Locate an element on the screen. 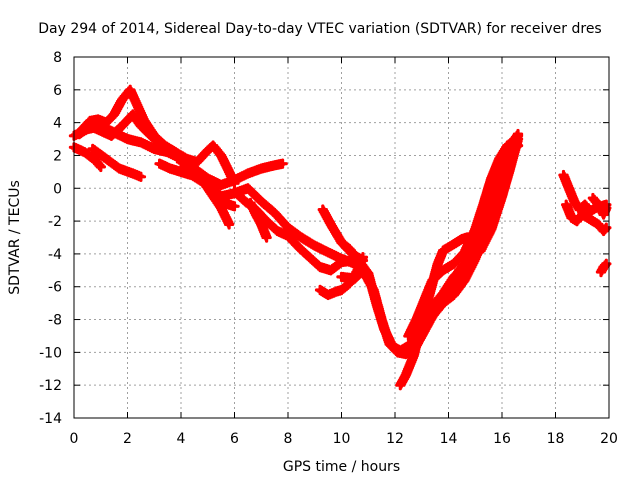  y-tick-label: -2 is located at coordinates (55, 222).